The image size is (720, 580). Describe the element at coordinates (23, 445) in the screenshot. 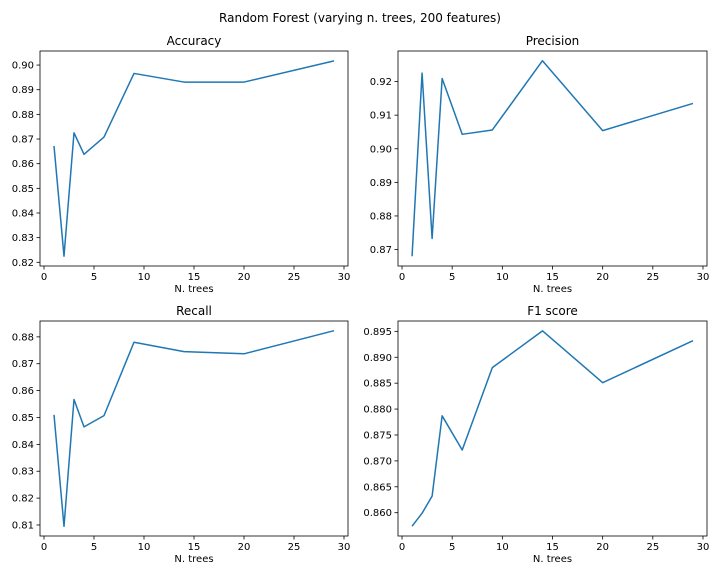

I see `recall-y-tick-label: 0.84` at that location.